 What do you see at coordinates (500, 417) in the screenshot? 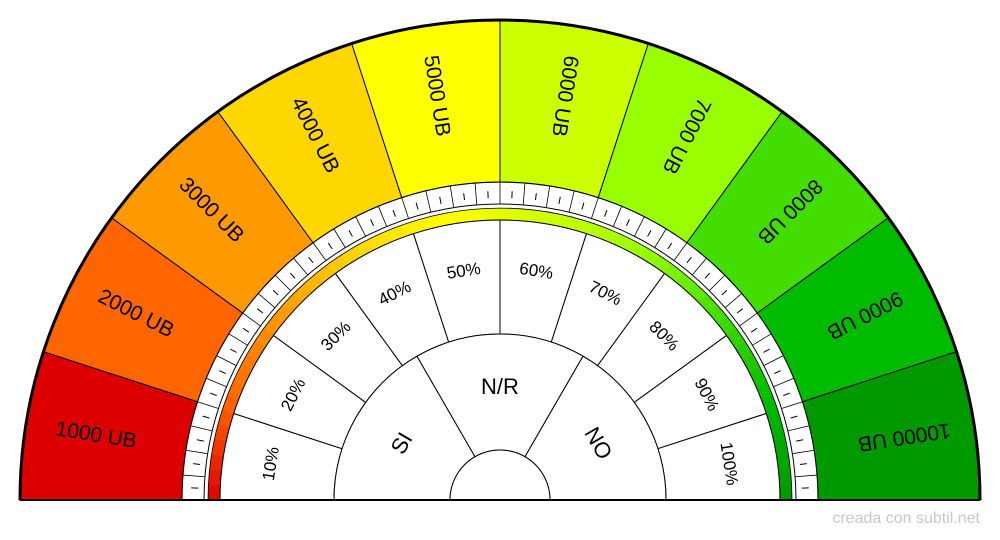
I see `answer-ring` at bounding box center [500, 417].